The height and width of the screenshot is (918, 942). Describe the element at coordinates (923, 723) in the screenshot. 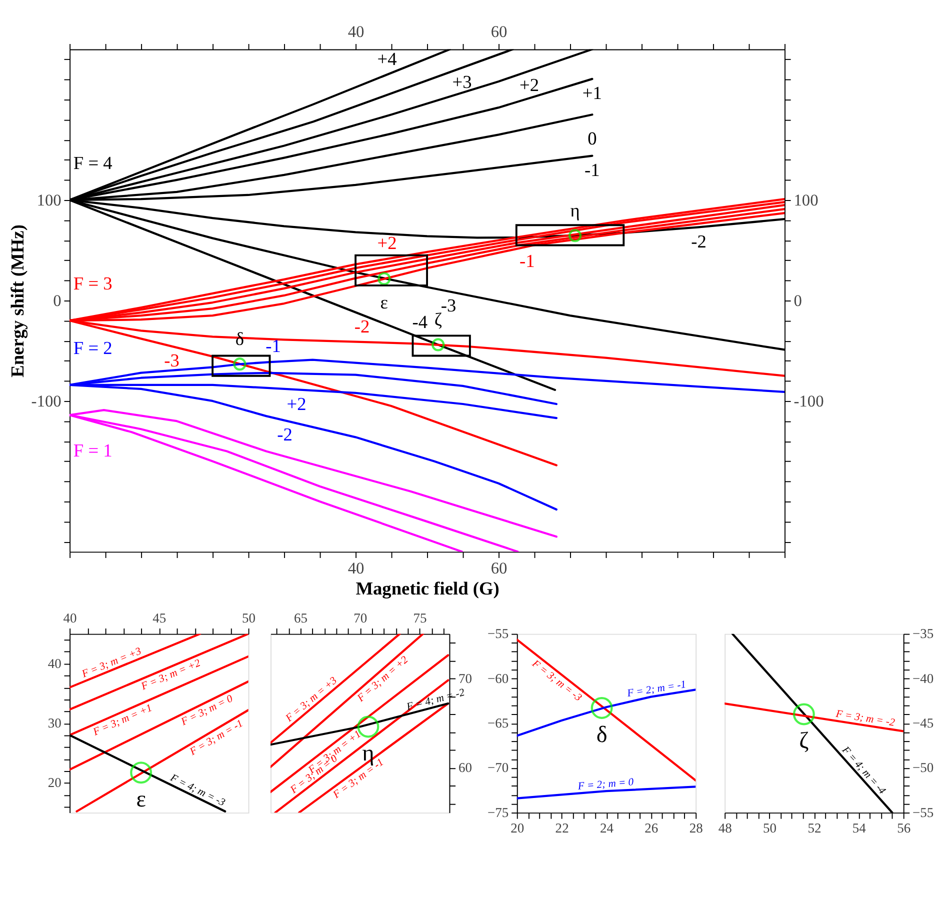

I see `y-tick-label: −45` at that location.